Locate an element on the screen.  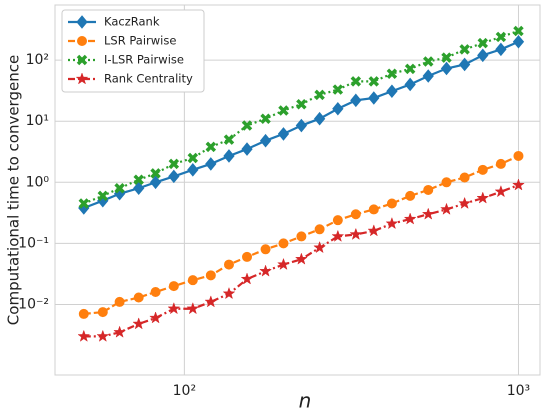
y-axis-label: Computational time to convergence is located at coordinates (14, 190).